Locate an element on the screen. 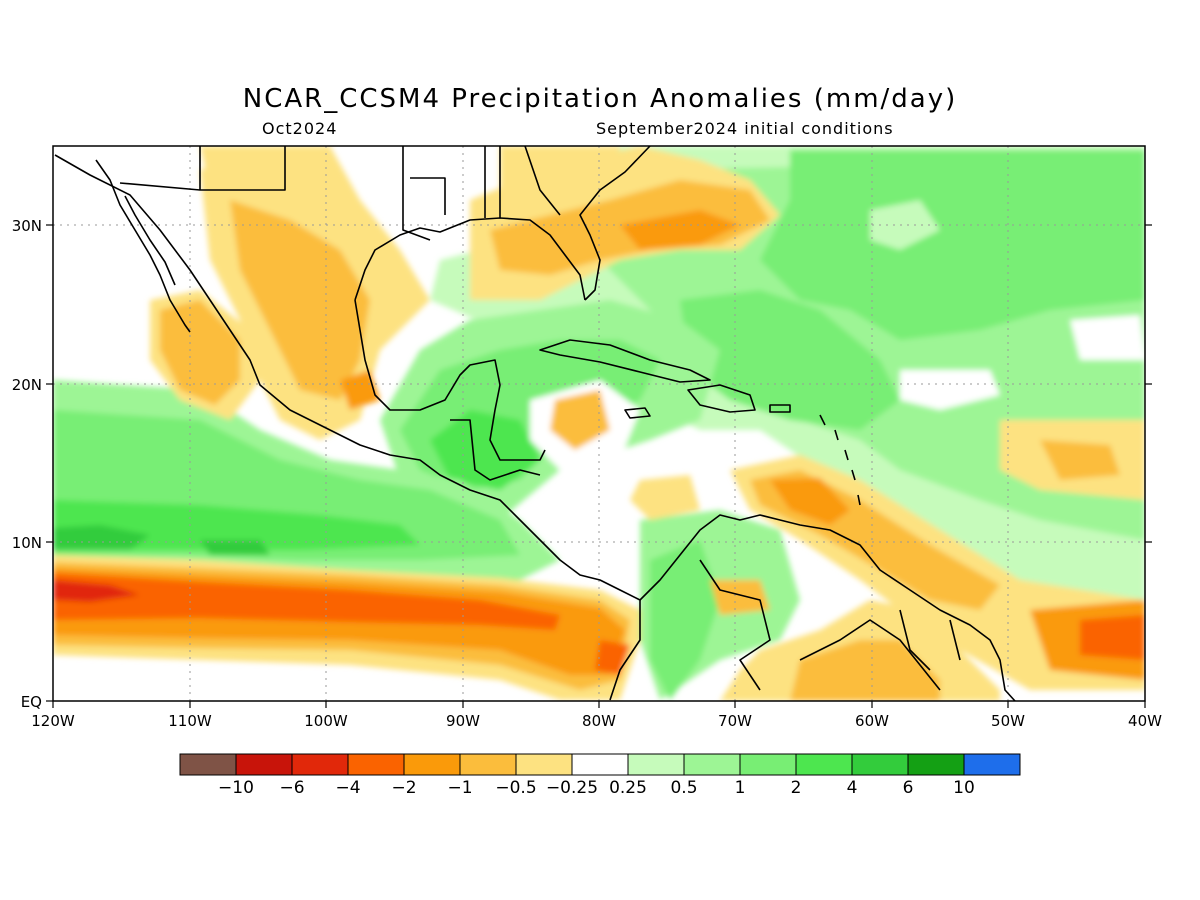 Image resolution: width=1200 pixels, height=900 pixels. initial-conditions-label: September2024 initial conditions is located at coordinates (745, 128).